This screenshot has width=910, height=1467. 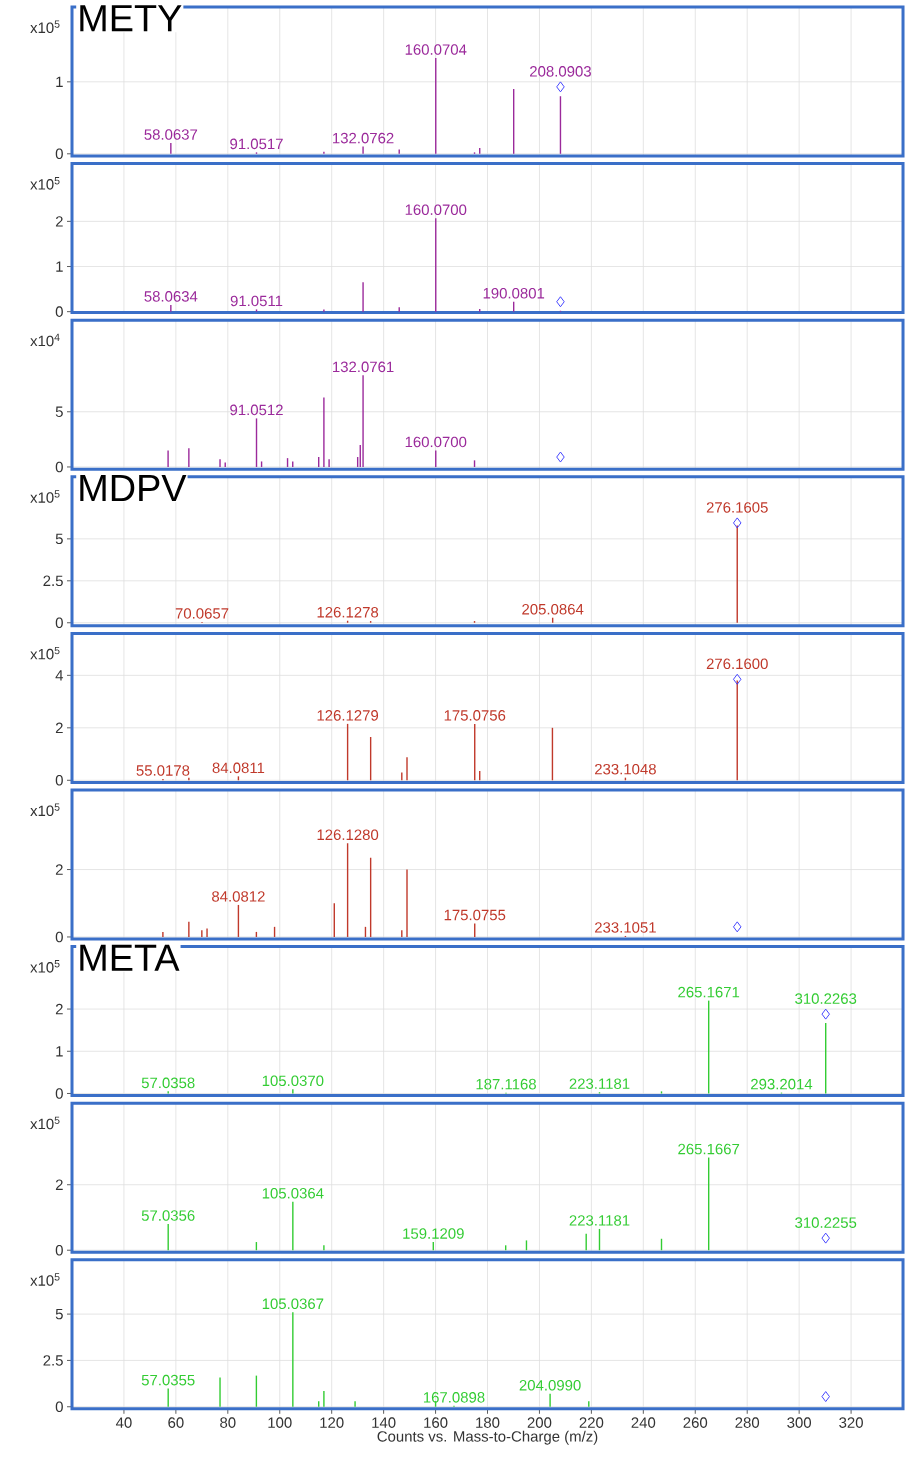 What do you see at coordinates (130, 957) in the screenshot?
I see `chart-title: META` at bounding box center [130, 957].